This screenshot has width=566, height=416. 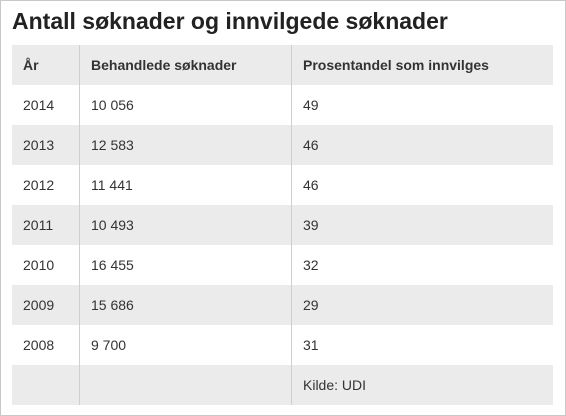 What do you see at coordinates (46, 65) in the screenshot?
I see `column-header-year: År` at bounding box center [46, 65].